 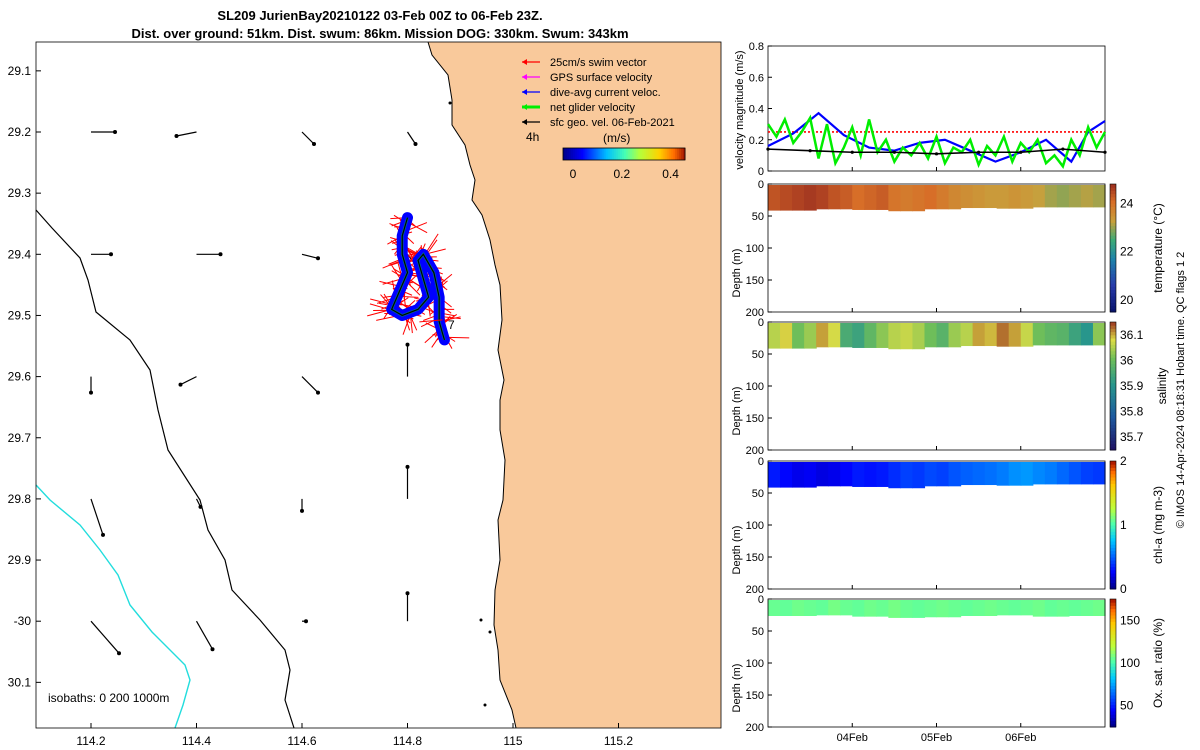 I want to click on speed-colorbar-tick: 0, so click(x=573, y=174).